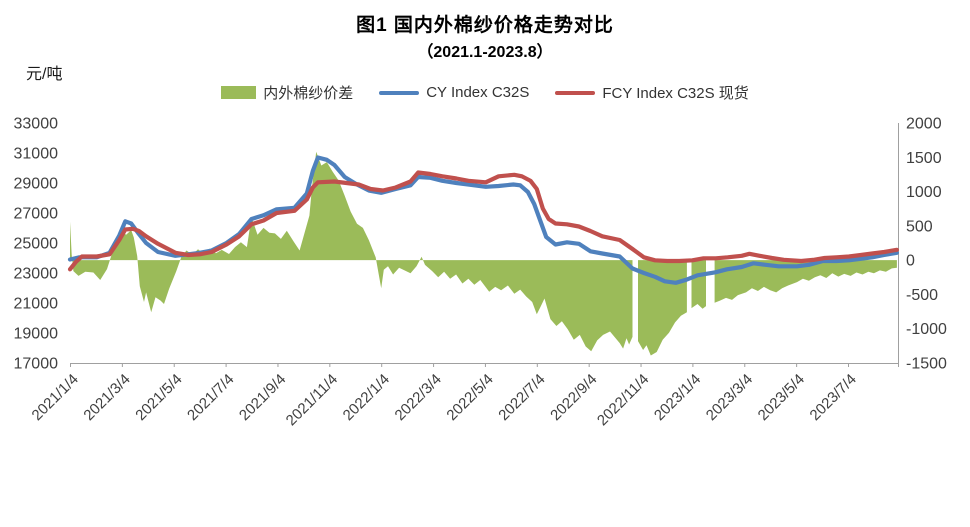 The image size is (970, 527). Describe the element at coordinates (919, 226) in the screenshot. I see `right-axis-tick-label: 500` at that location.